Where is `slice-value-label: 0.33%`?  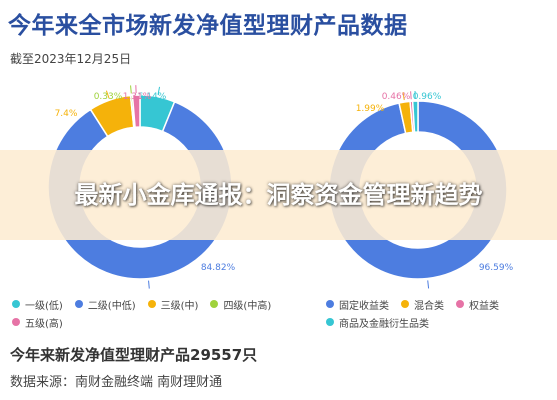 slice-value-label: 0.33% is located at coordinates (108, 97).